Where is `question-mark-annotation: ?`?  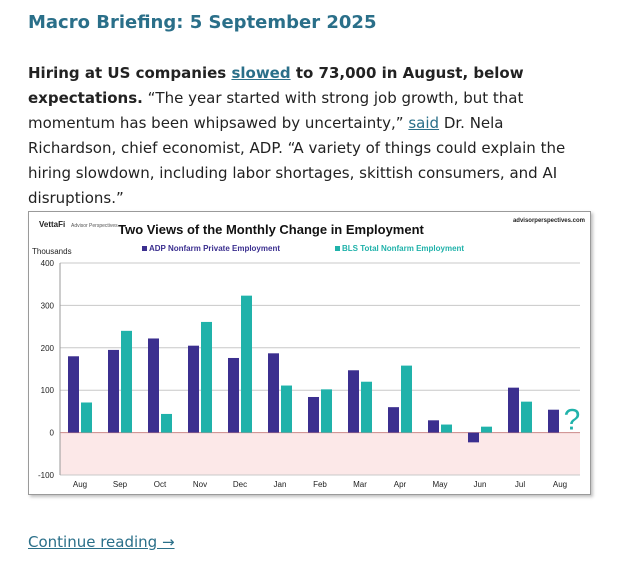 question-mark-annotation: ? is located at coordinates (572, 420).